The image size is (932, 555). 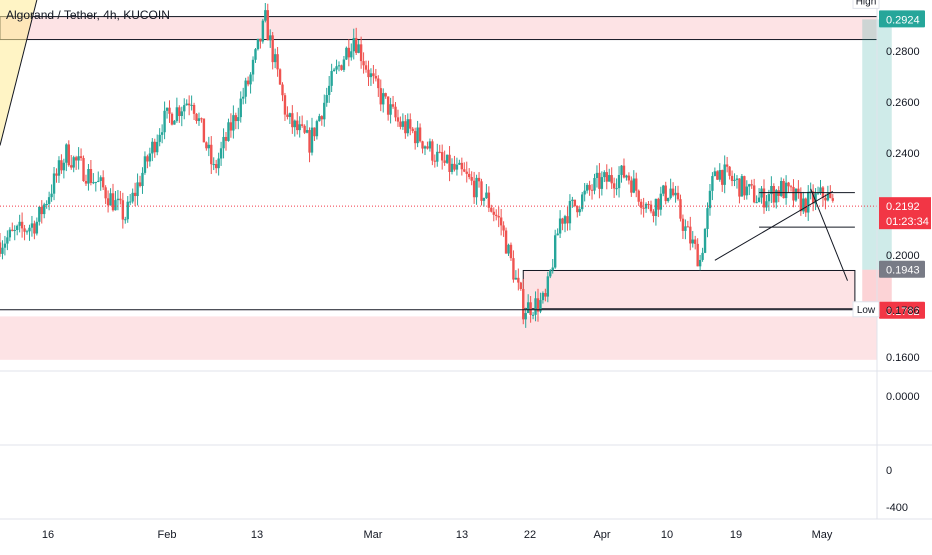 I want to click on time-axis: 16 Feb 13 Mar 13 22 Apr 10 19 May, so click(x=437, y=535).